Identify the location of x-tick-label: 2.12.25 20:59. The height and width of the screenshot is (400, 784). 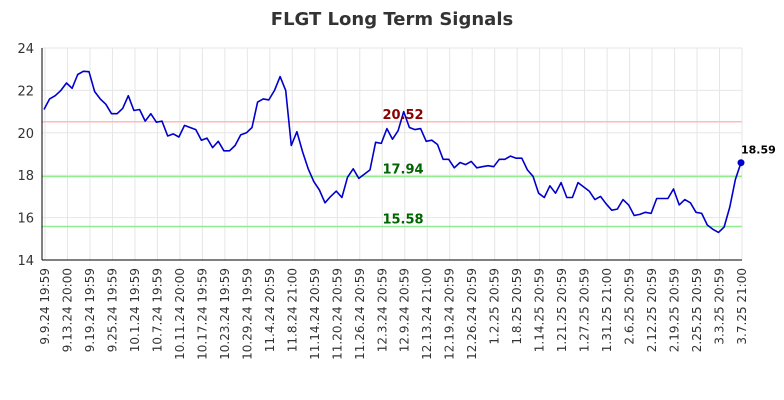
(652, 310).